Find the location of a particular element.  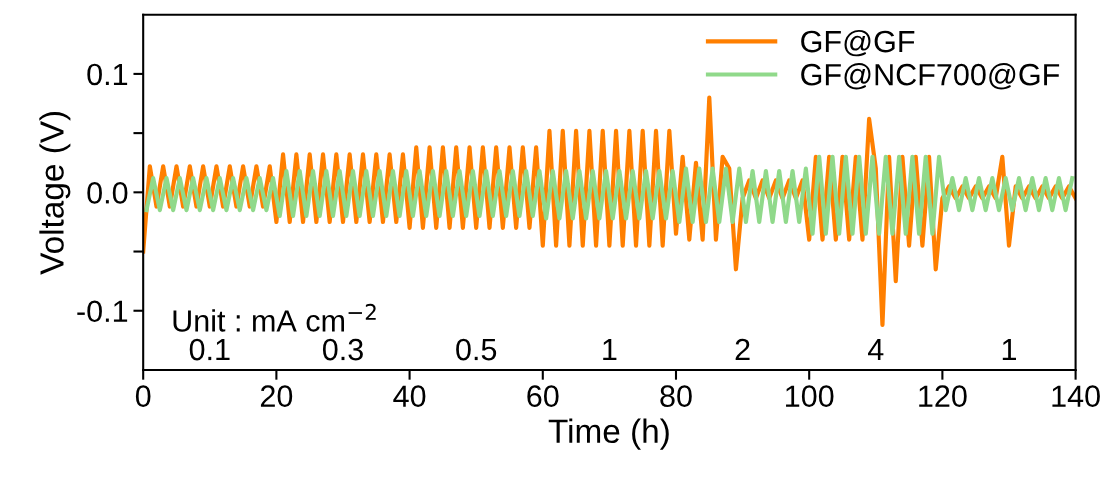

annotation: 0.3 is located at coordinates (342, 349).